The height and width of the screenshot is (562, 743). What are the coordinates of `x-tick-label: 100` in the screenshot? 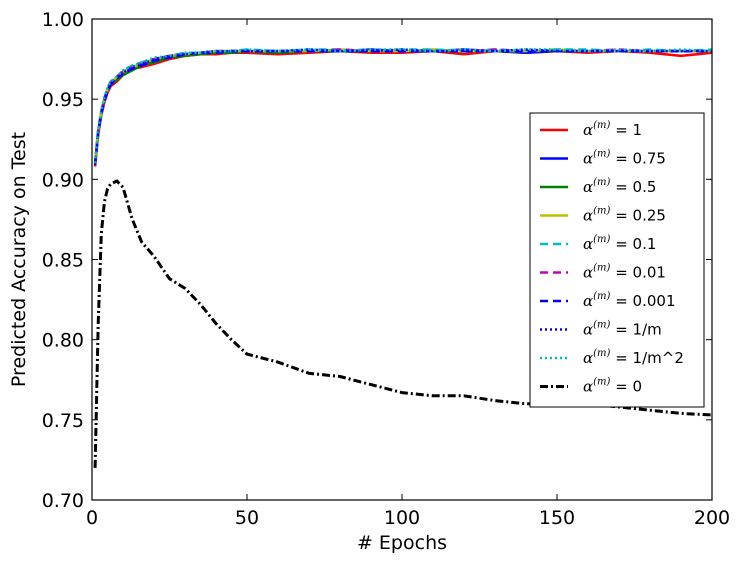 It's located at (402, 518).